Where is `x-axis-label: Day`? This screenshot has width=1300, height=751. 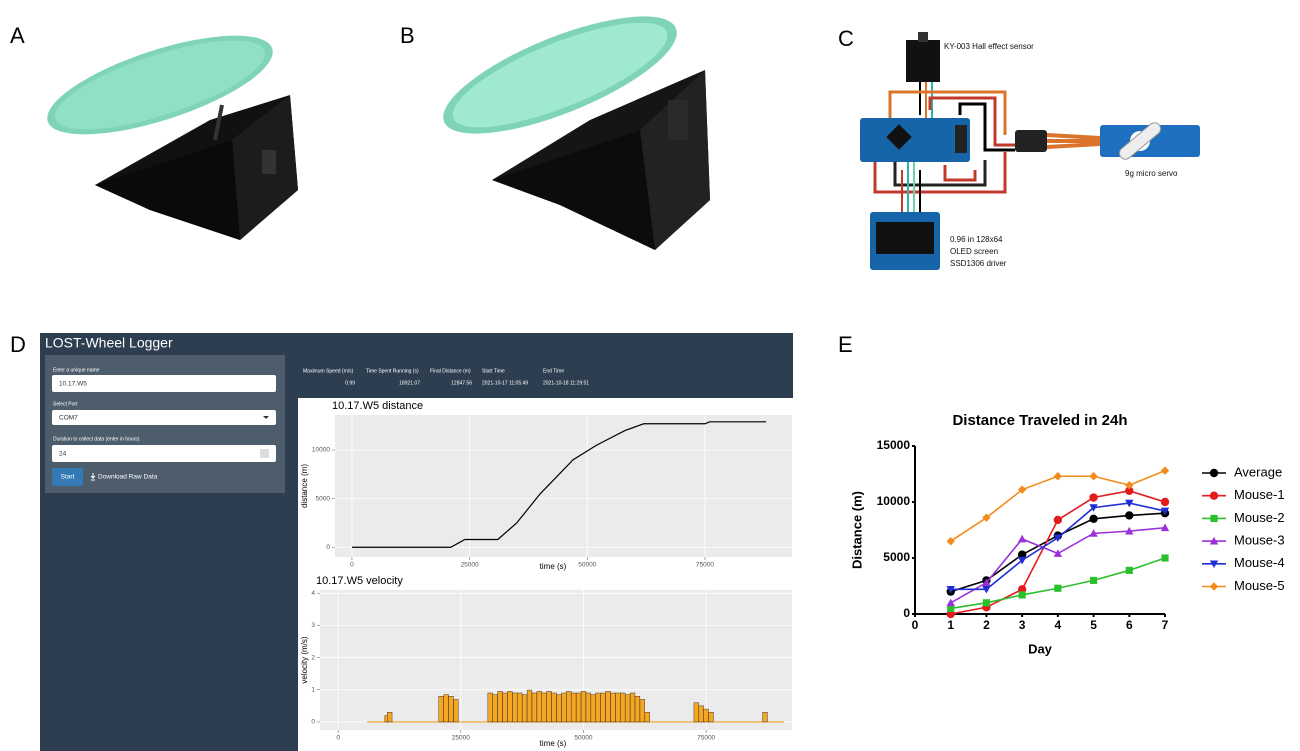 x-axis-label: Day is located at coordinates (1040, 648).